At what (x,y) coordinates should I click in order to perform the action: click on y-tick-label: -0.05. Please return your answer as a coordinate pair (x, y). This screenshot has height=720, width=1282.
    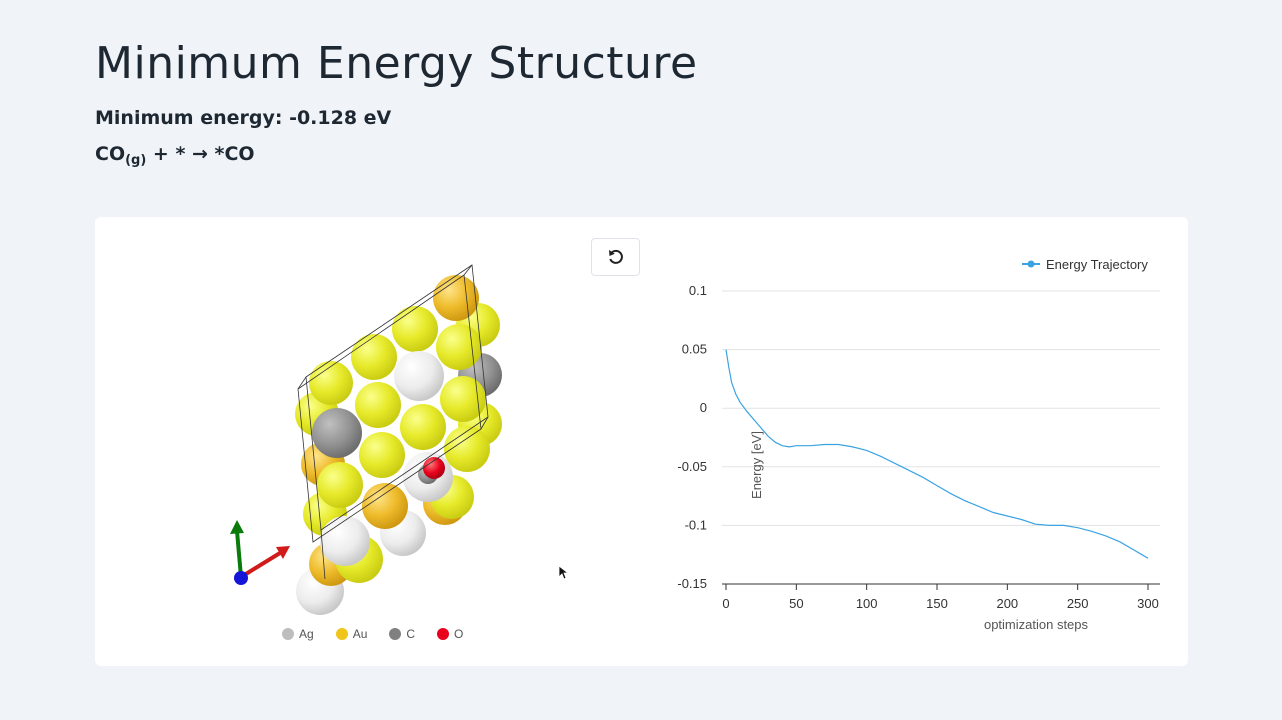
    Looking at the image, I should click on (692, 466).